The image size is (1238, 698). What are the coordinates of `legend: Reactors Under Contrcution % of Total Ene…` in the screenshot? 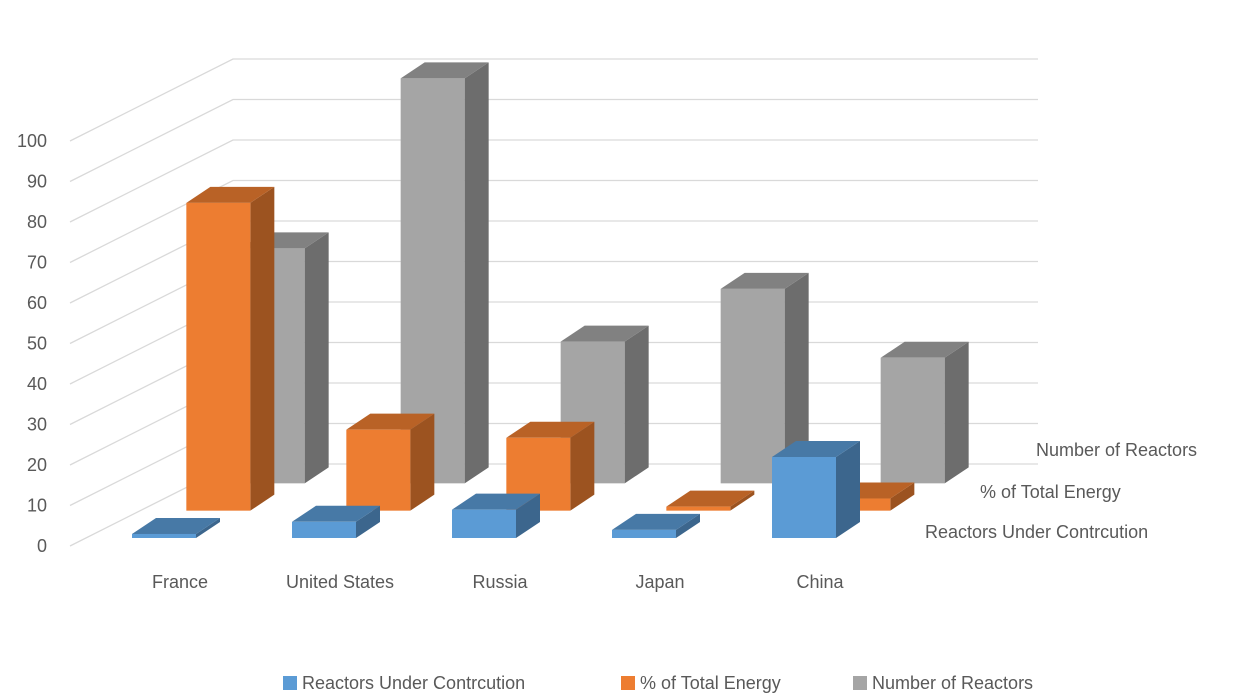 It's located at (658, 683).